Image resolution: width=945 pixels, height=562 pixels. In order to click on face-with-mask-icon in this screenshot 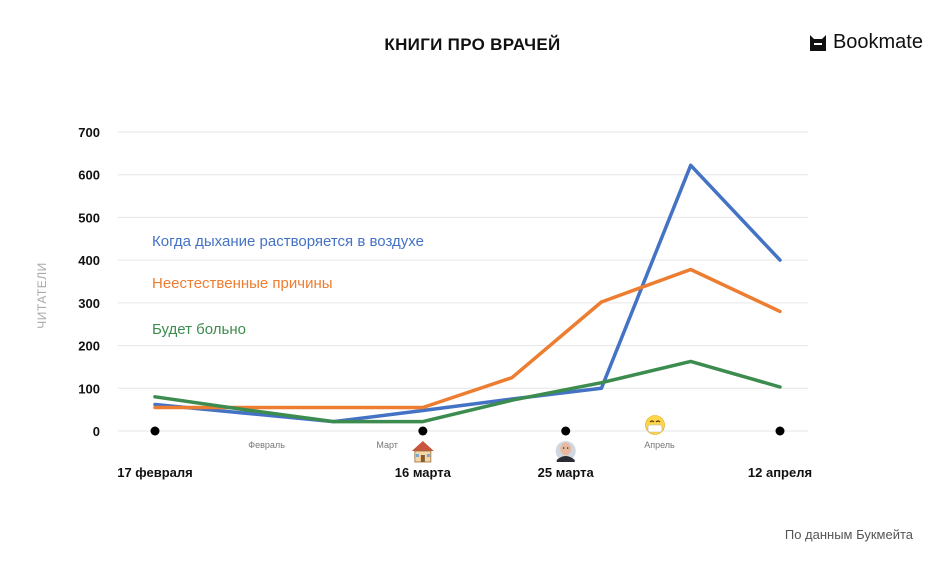, I will do `click(655, 425)`.